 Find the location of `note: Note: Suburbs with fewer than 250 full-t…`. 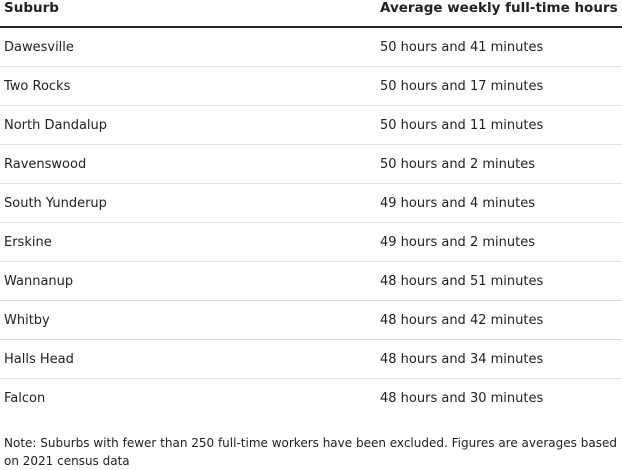

note: Note: Suburbs with fewer than 250 full-t… is located at coordinates (310, 452).